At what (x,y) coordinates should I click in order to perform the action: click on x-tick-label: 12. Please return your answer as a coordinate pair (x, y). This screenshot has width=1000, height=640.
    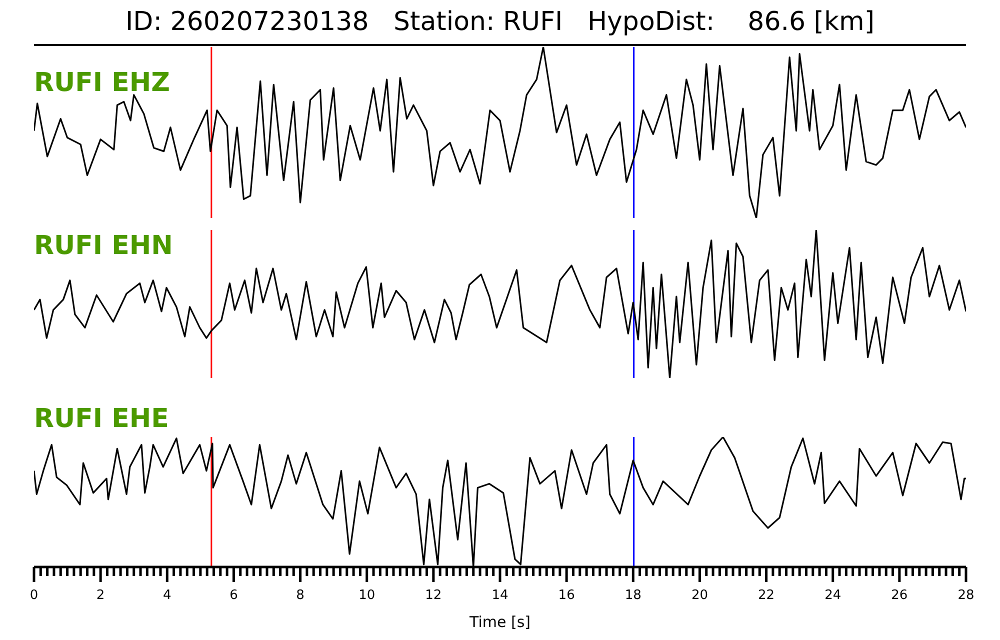
    Looking at the image, I should click on (433, 595).